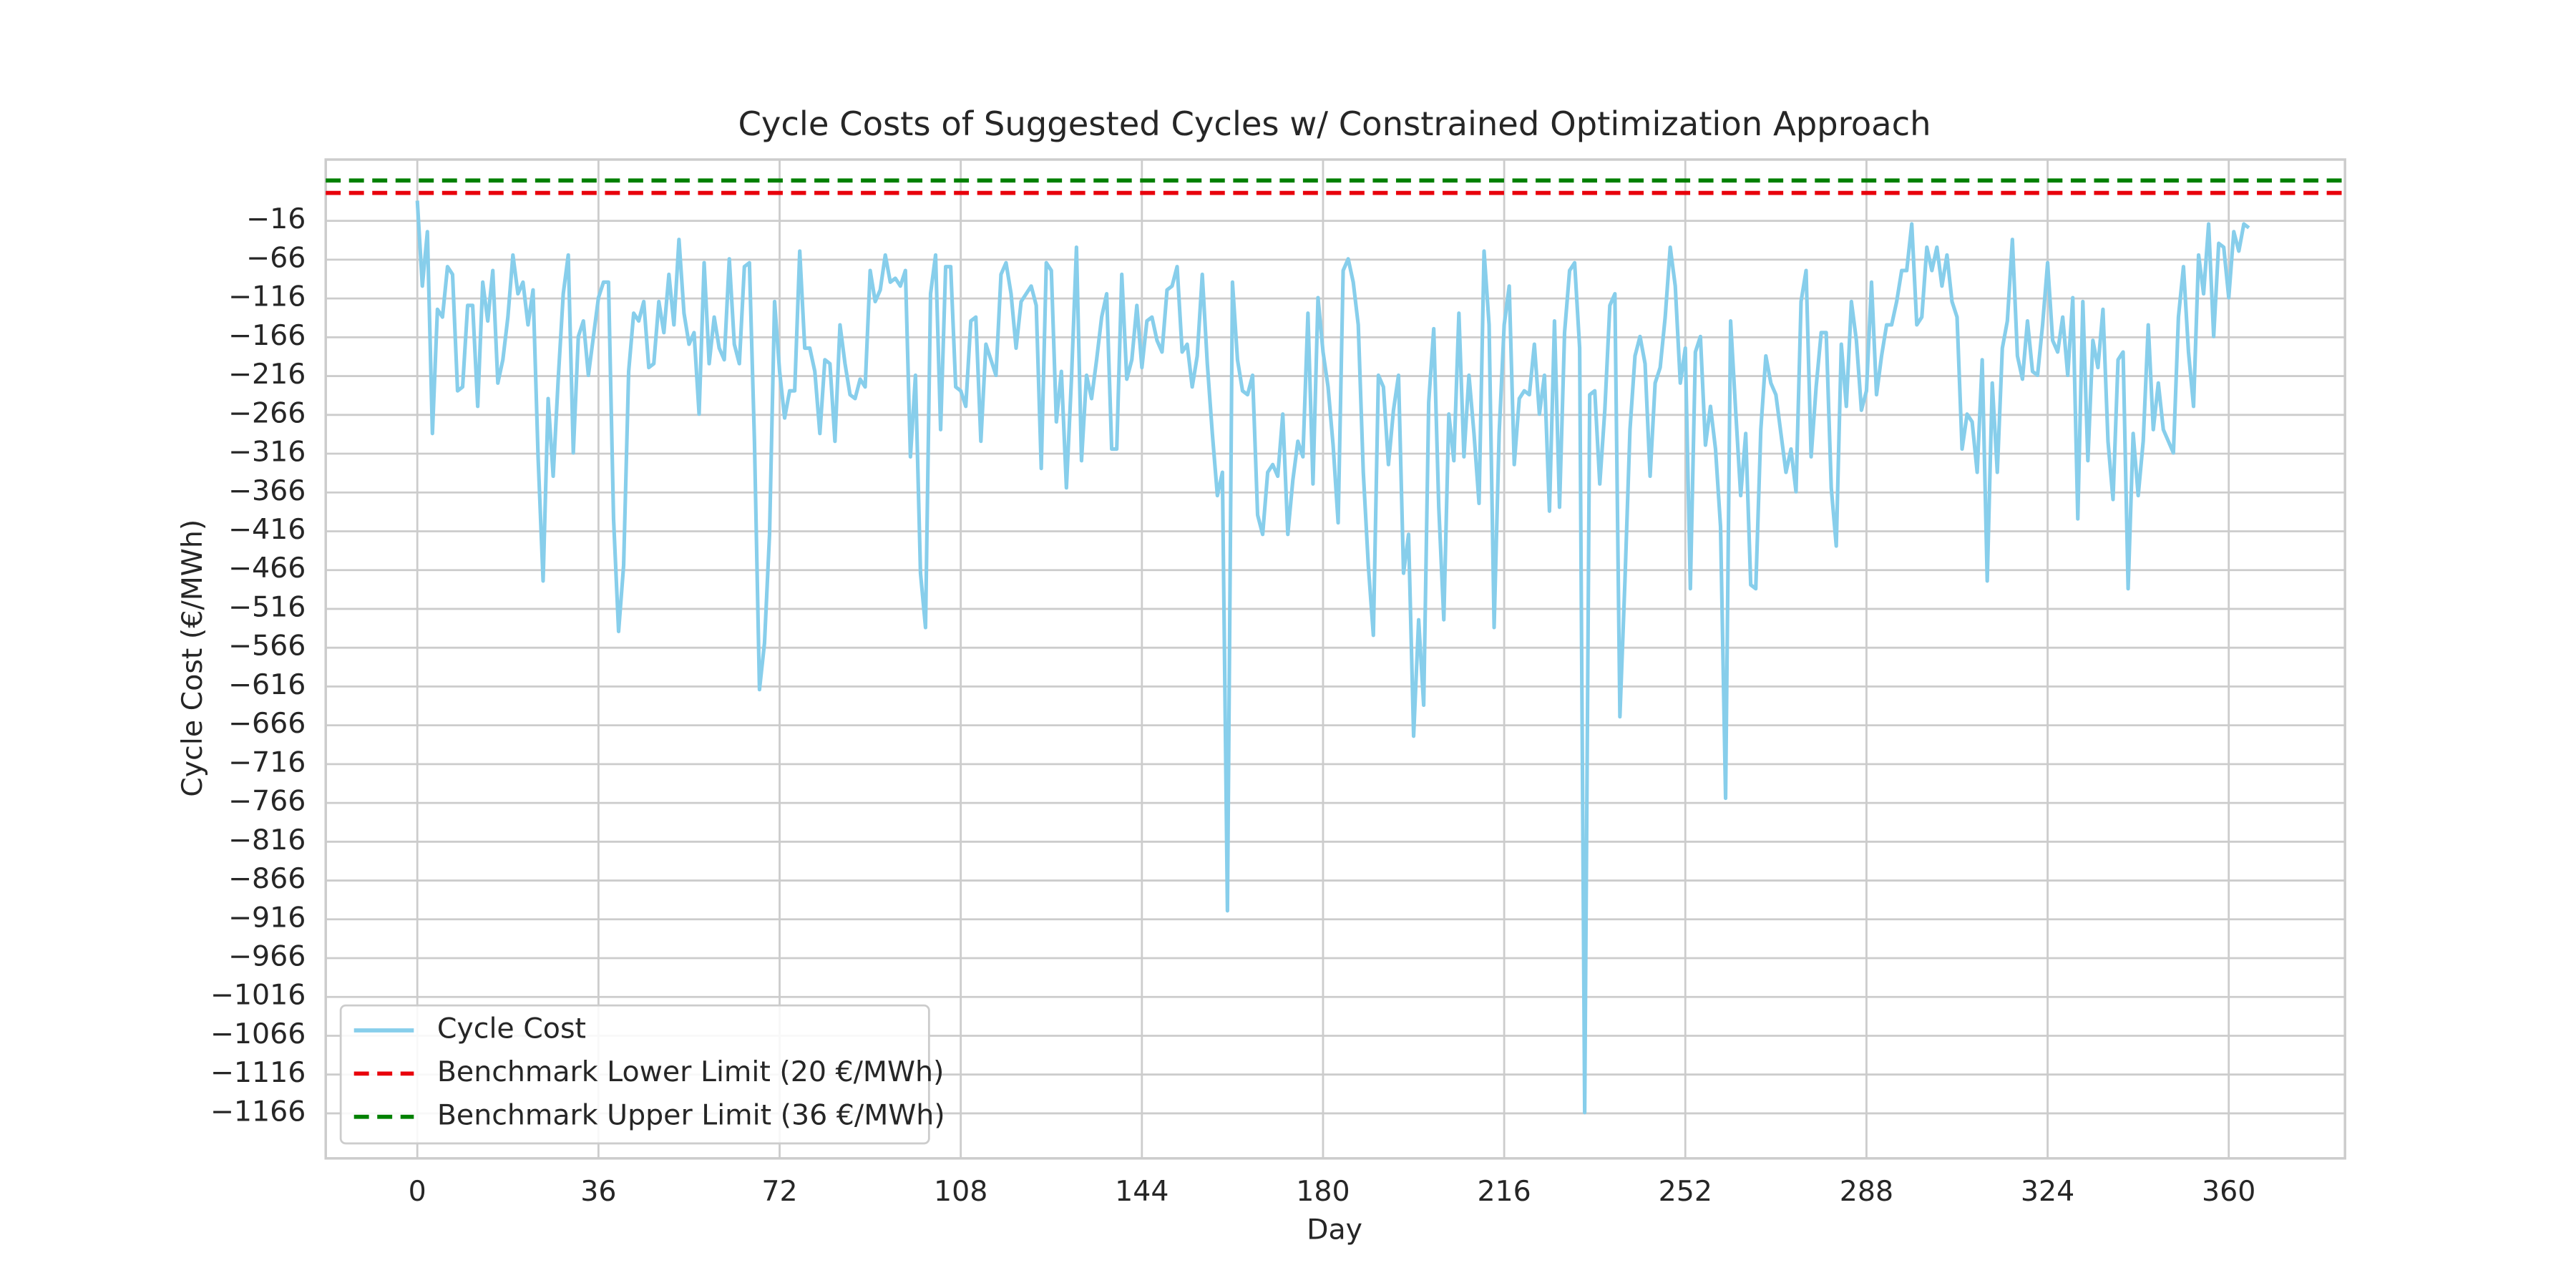 This screenshot has width=2576, height=1288. I want to click on x-tick-label: 144, so click(1142, 1191).